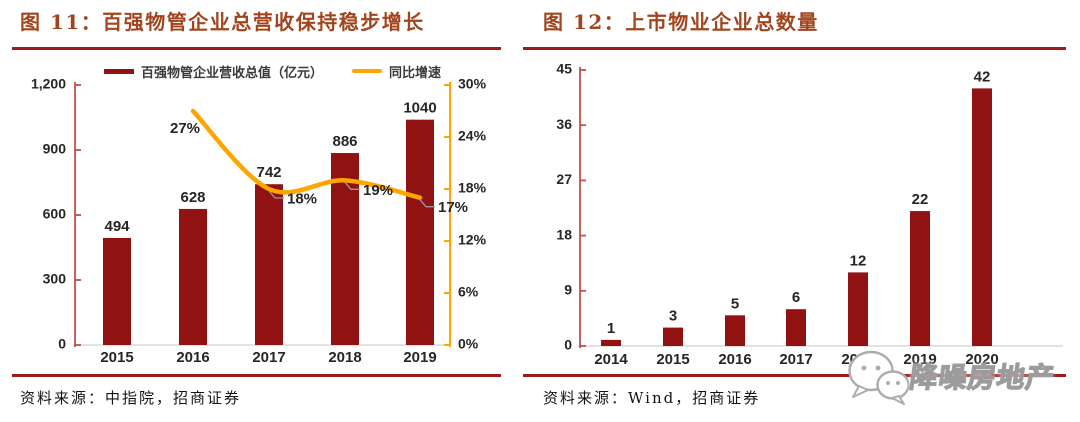 This screenshot has height=422, width=1080. Describe the element at coordinates (564, 124) in the screenshot. I see `axis-tick-label: 36` at that location.